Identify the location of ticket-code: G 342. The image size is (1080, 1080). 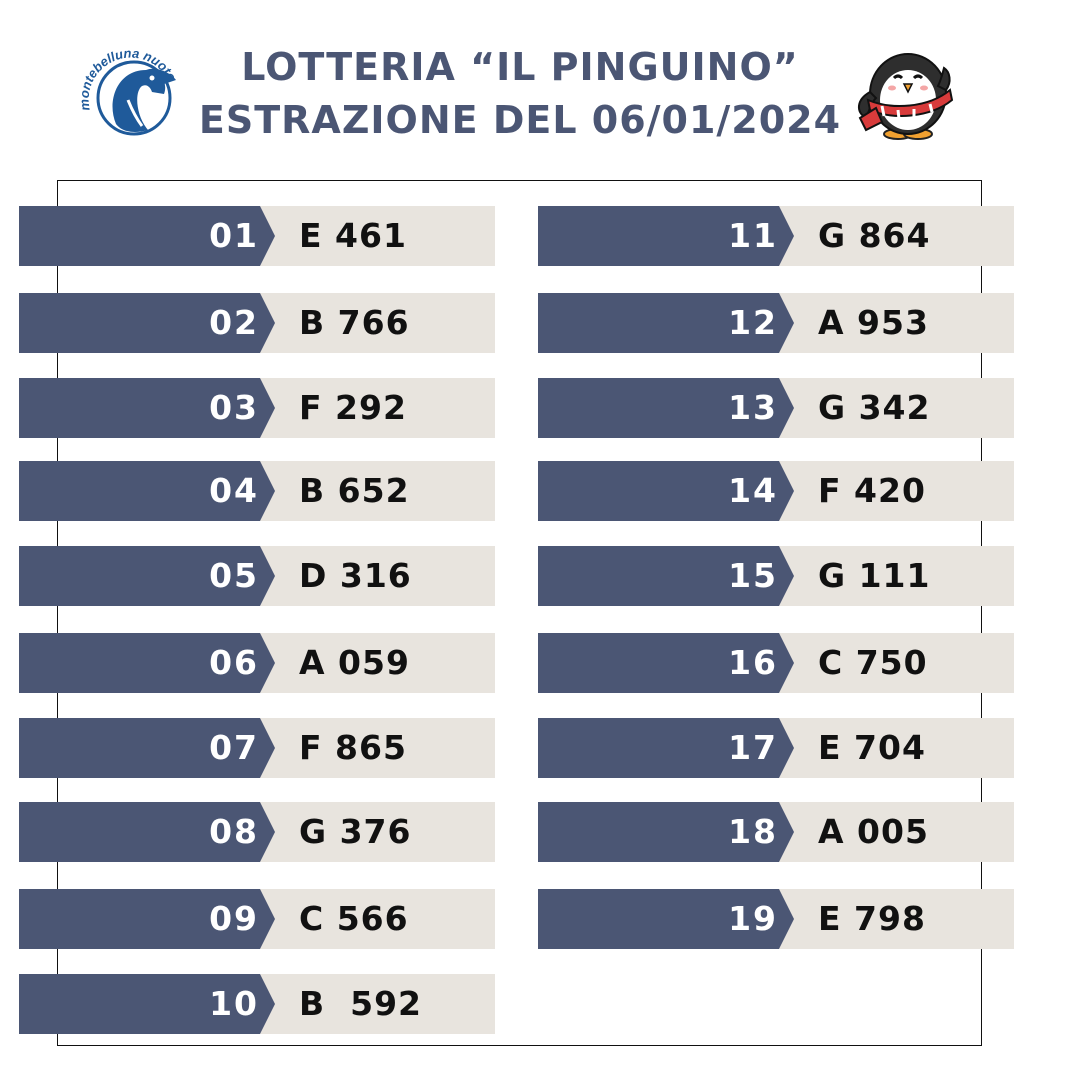
(874, 407).